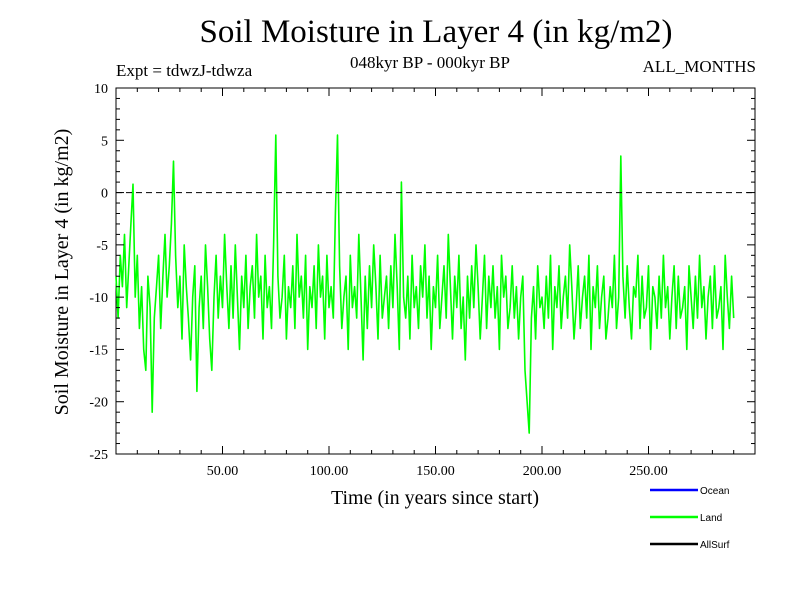 This screenshot has height=600, width=800. Describe the element at coordinates (329, 471) in the screenshot. I see `x-tick-label: 100.00` at that location.